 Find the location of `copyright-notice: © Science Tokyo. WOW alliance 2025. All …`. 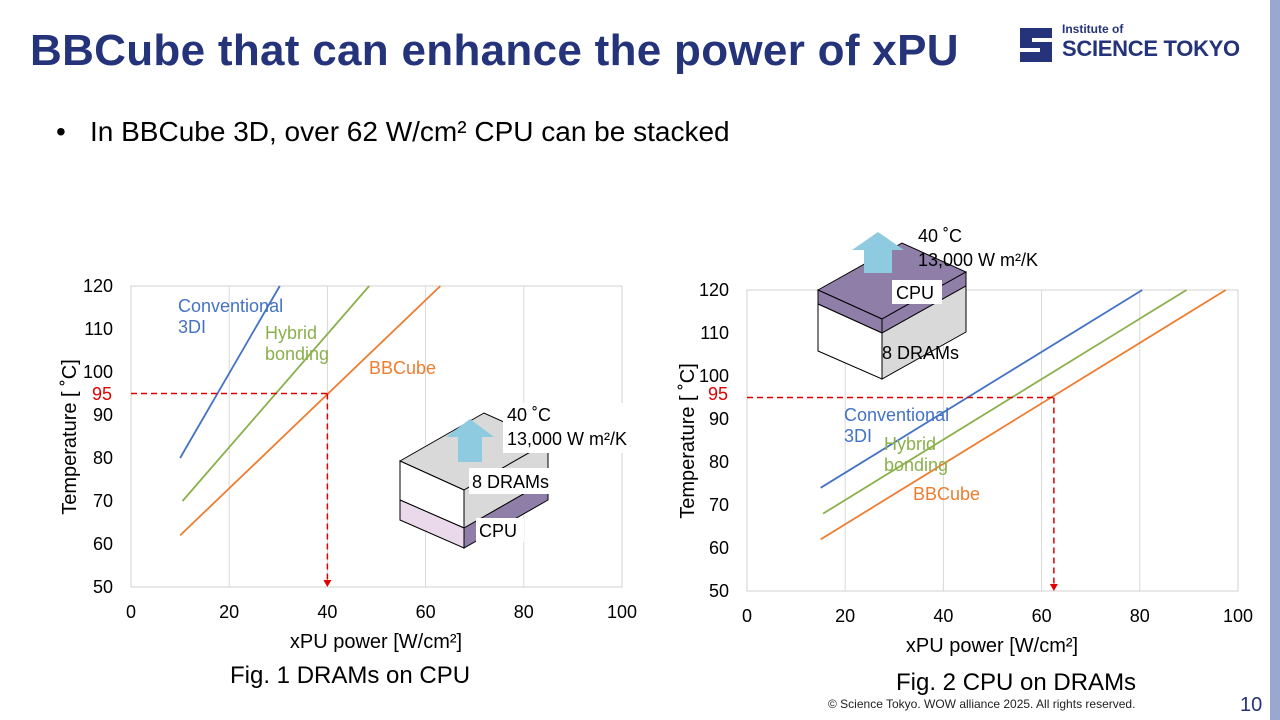

copyright-notice: © Science Tokyo. WOW alliance 2025. All … is located at coordinates (982, 704).